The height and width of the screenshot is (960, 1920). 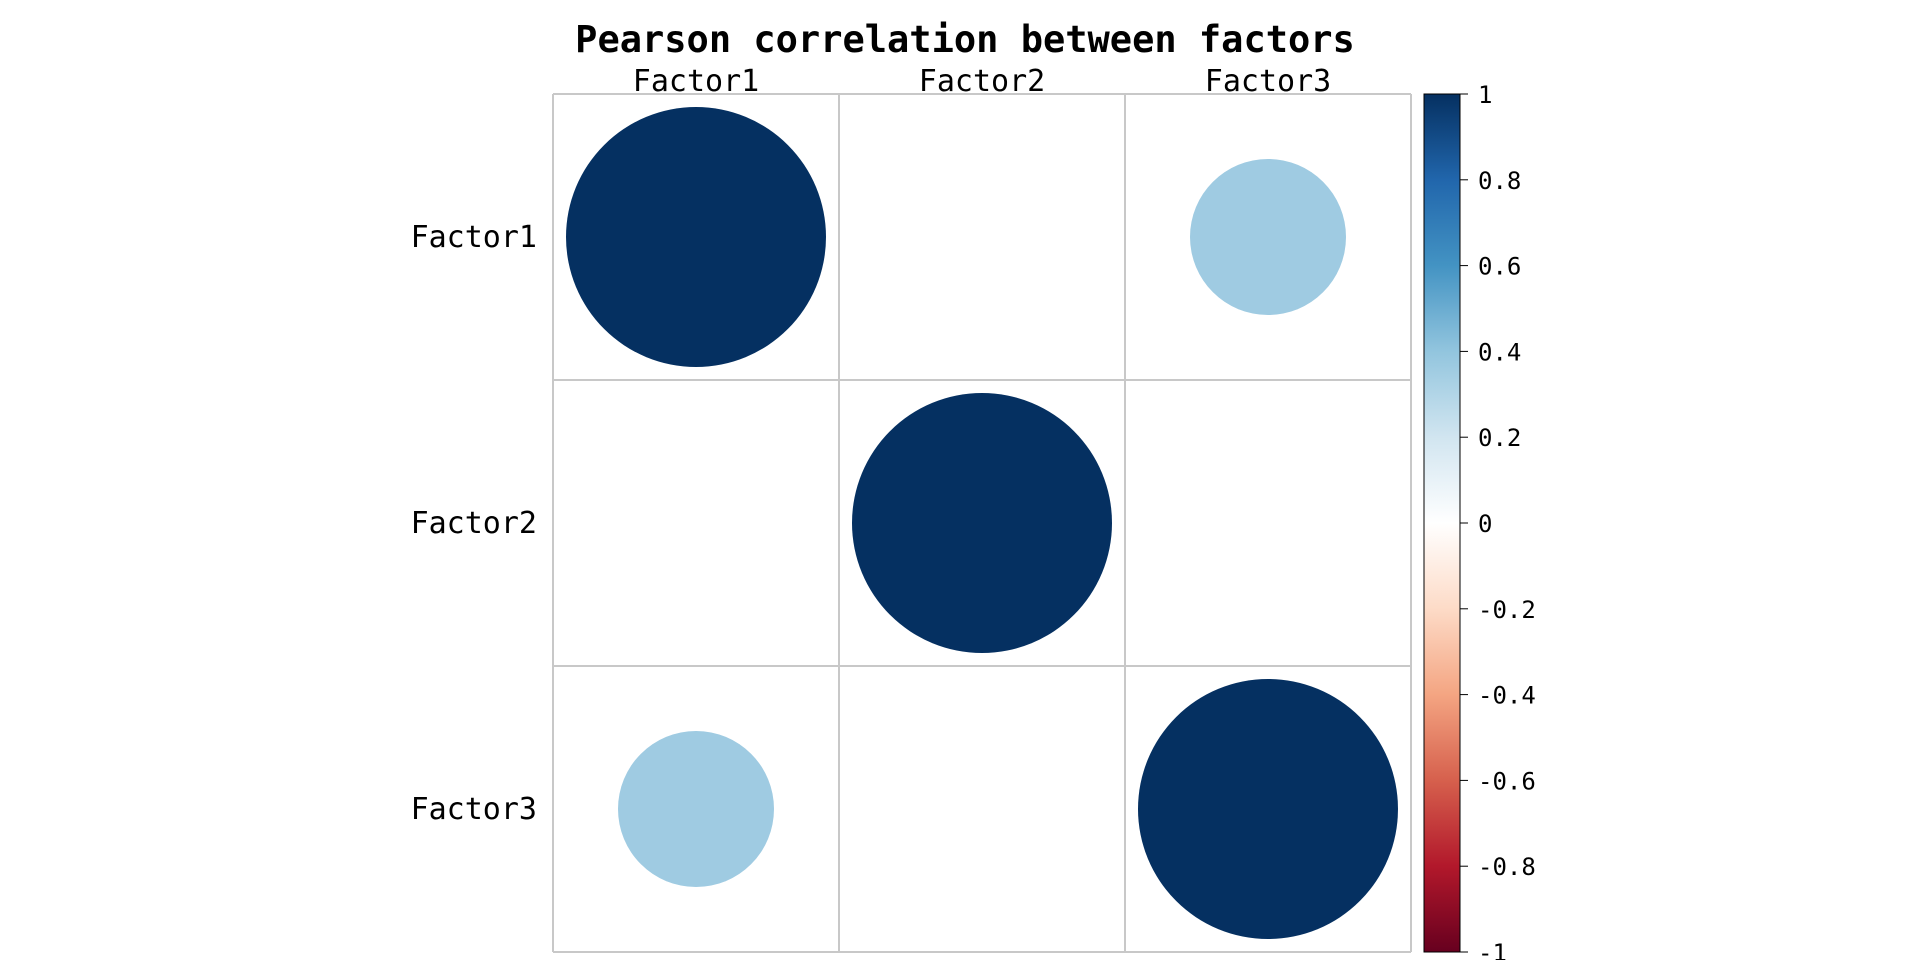 What do you see at coordinates (696, 237) in the screenshot?
I see `correlation-circle-factor1-factor1` at bounding box center [696, 237].